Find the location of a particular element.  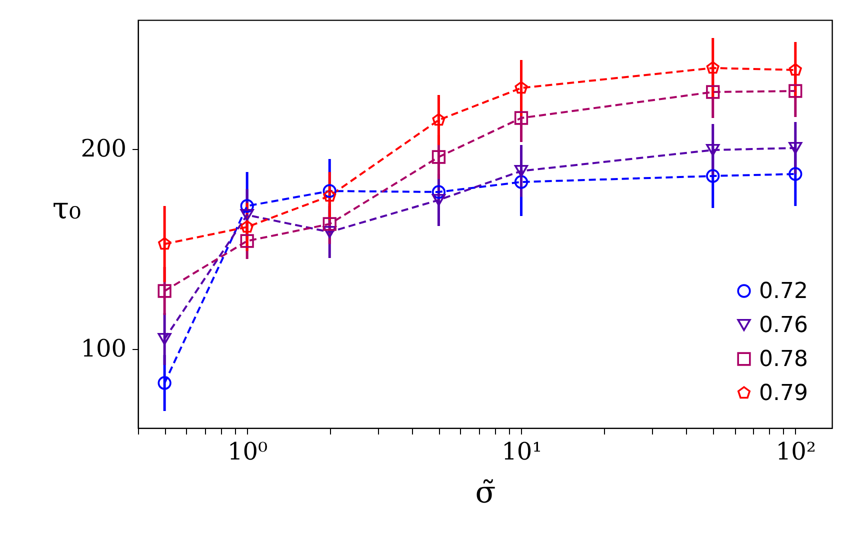

legend-label: 0.79 is located at coordinates (783, 393).